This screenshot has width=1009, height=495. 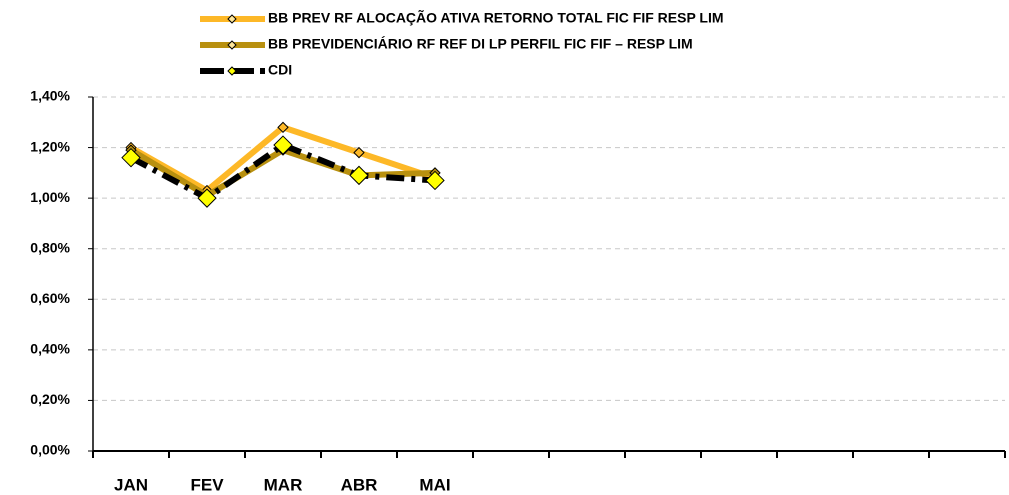 I want to click on y-tick-label: 0,80%, so click(x=50, y=247).